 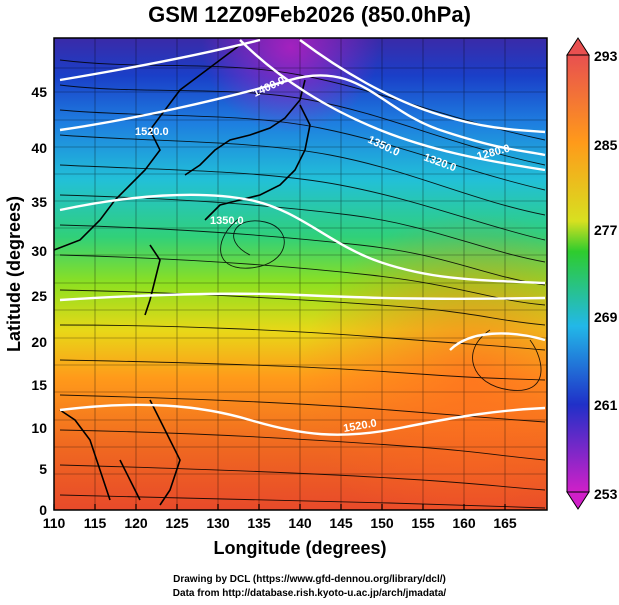 I want to click on x-tick-label: 140, so click(x=300, y=523).